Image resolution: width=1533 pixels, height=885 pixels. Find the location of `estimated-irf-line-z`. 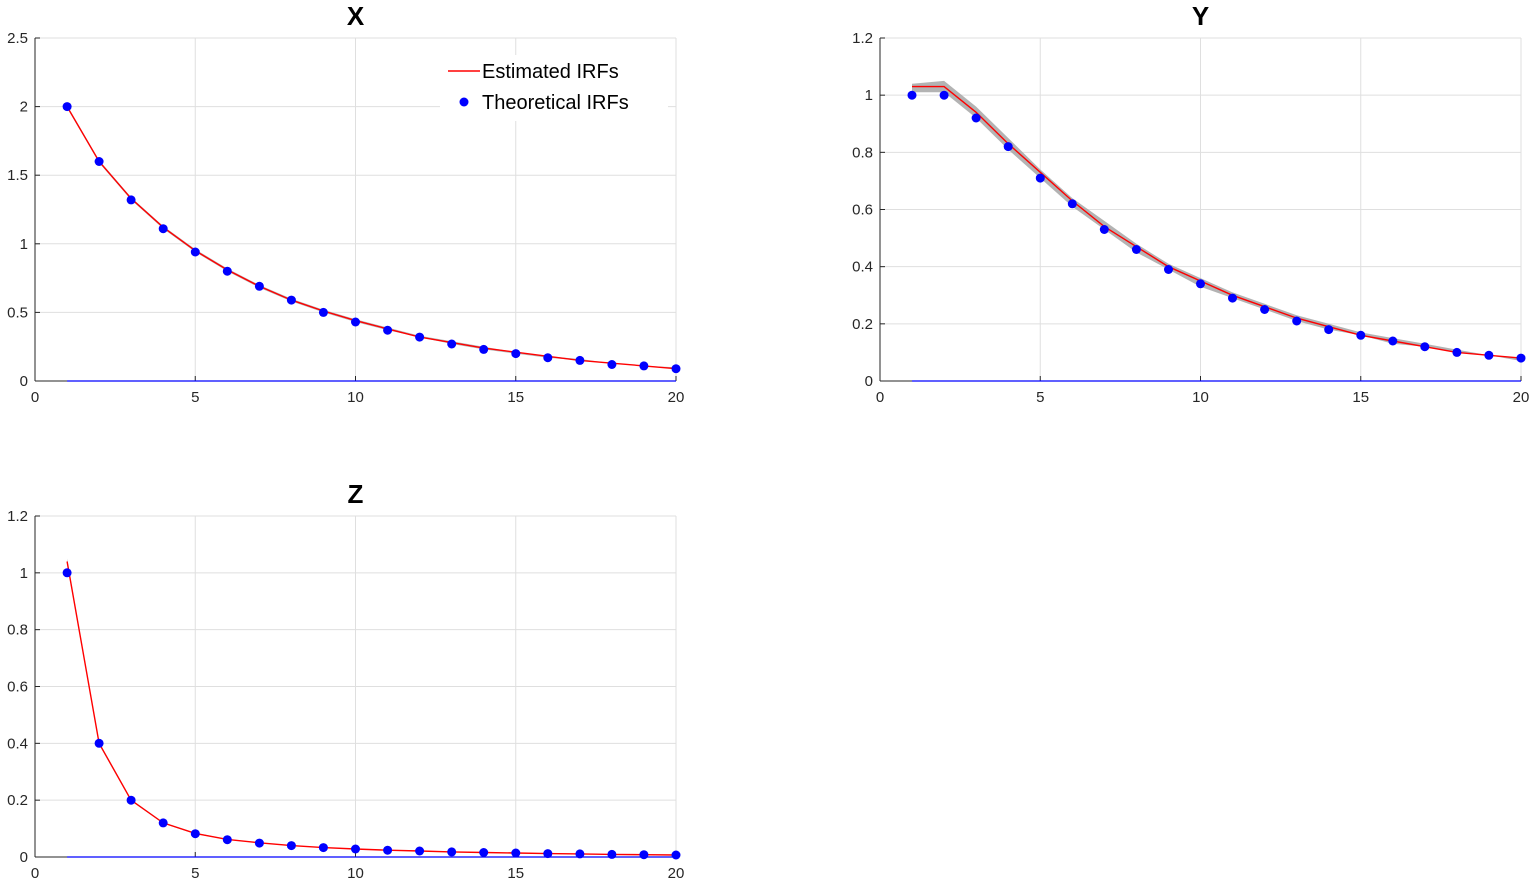

estimated-irf-line-z is located at coordinates (371, 708).